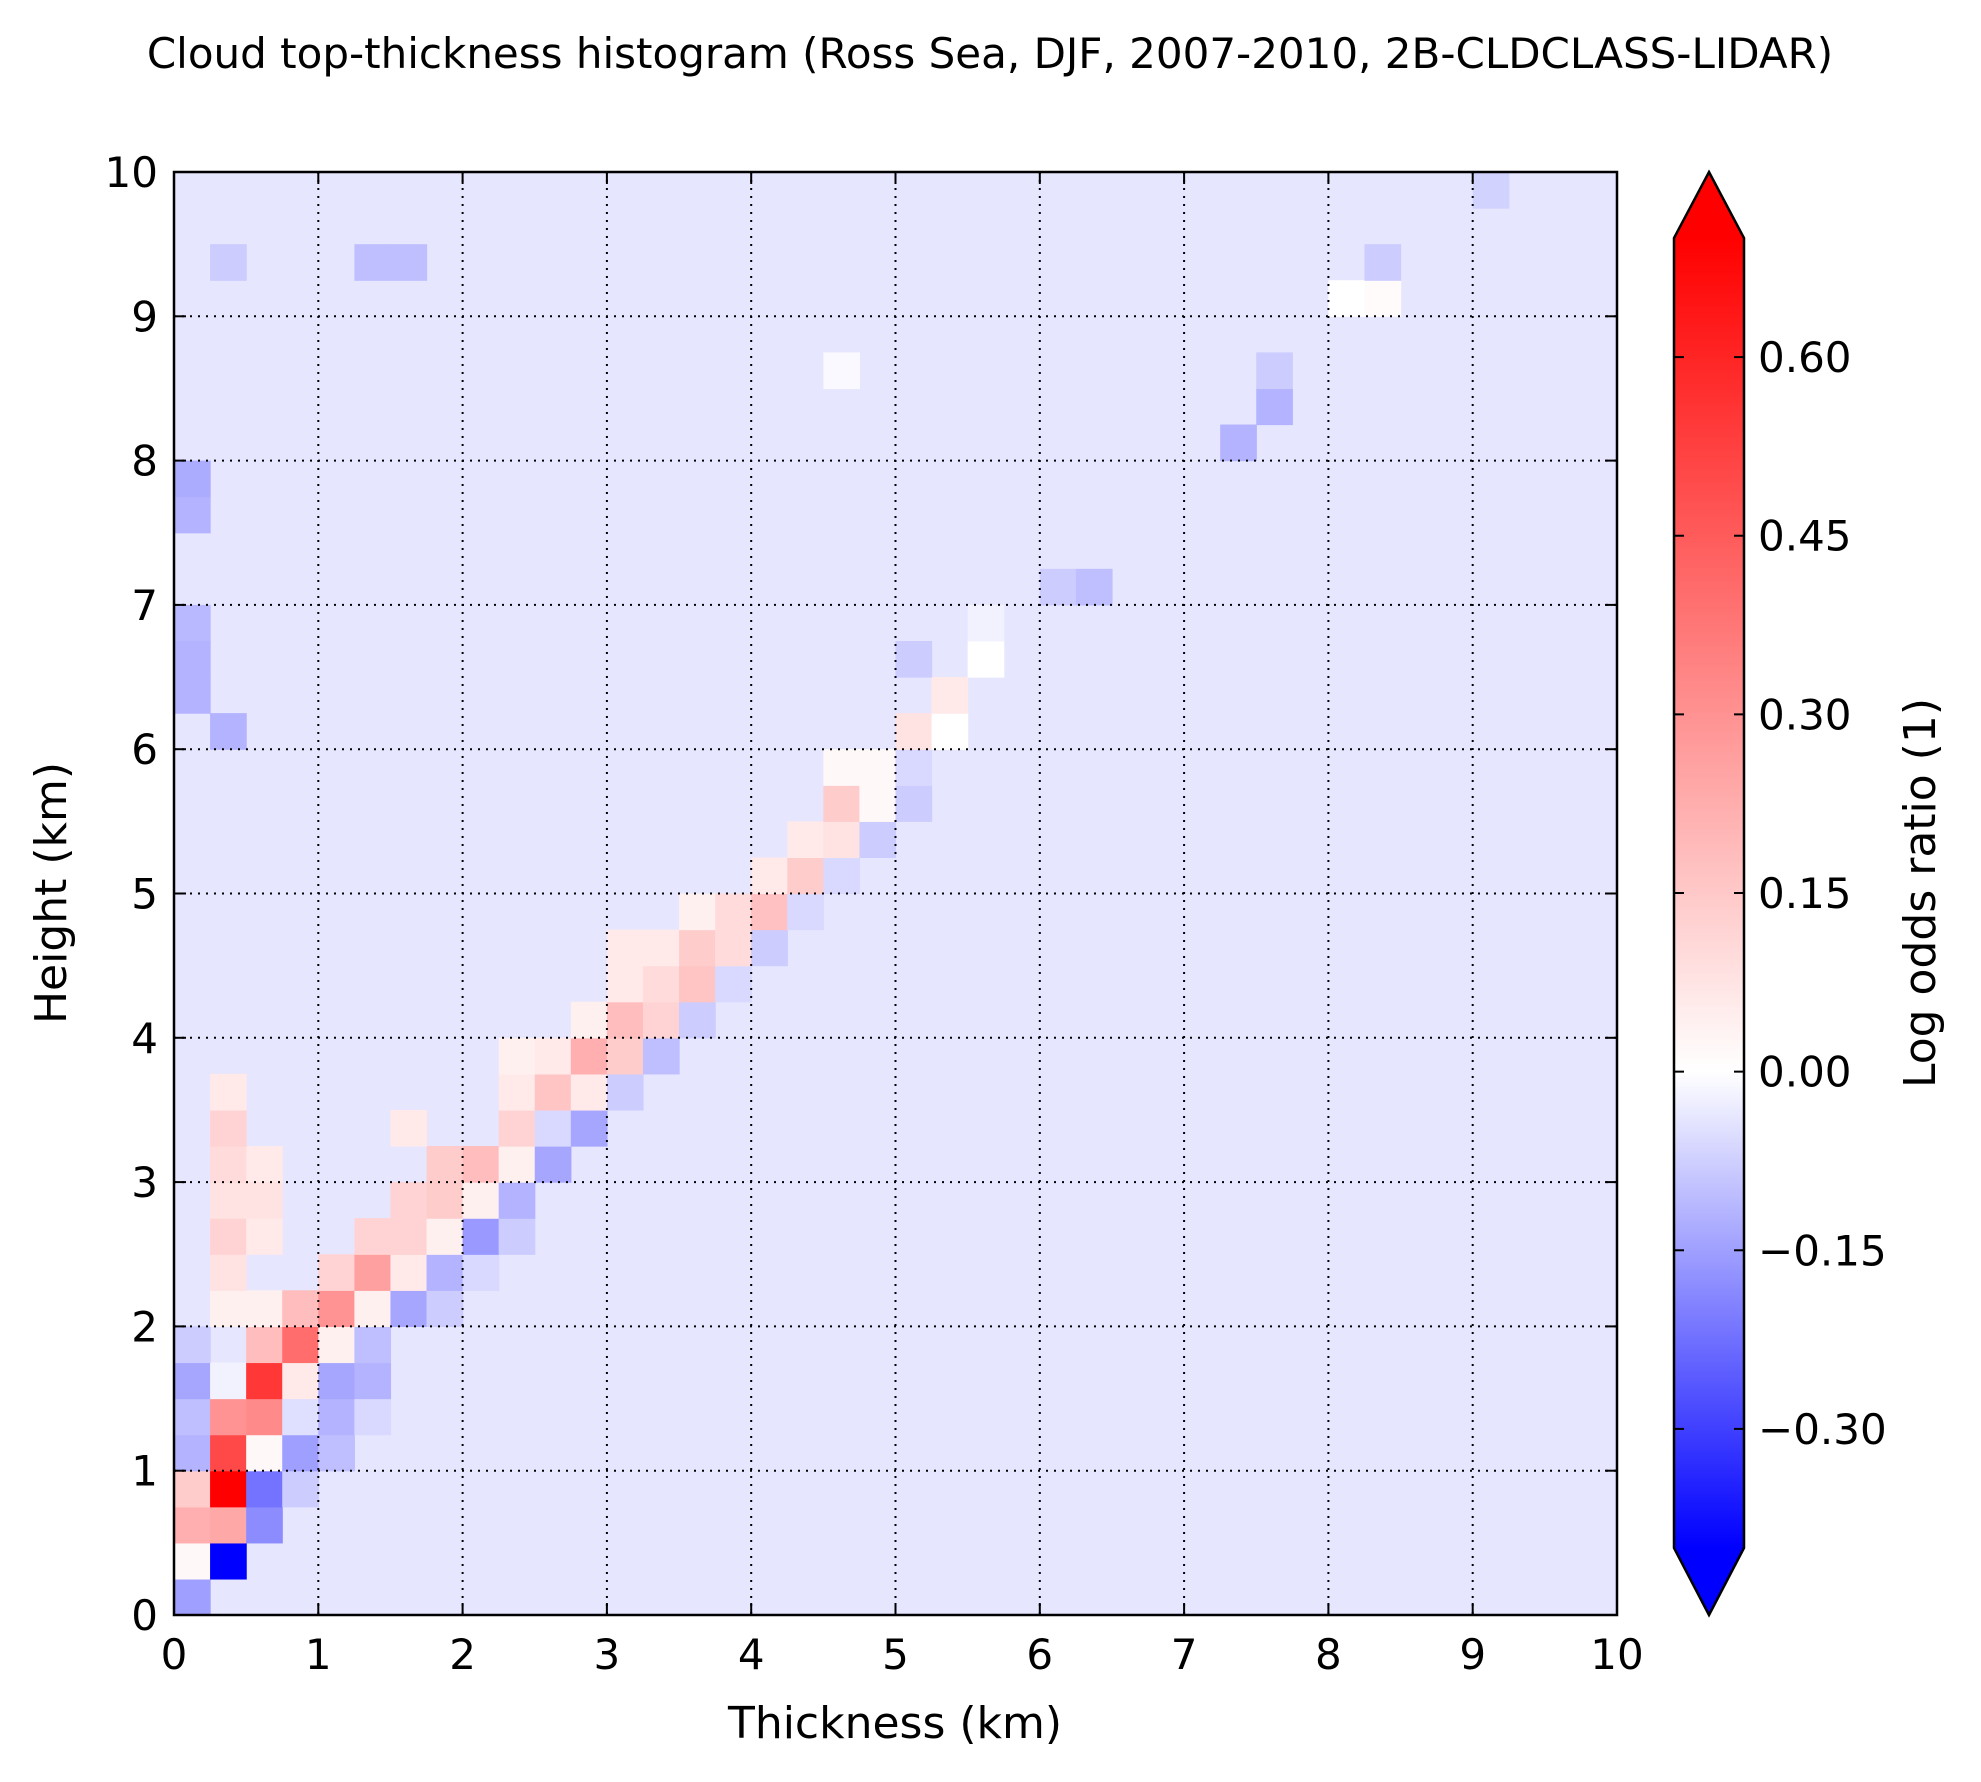 The height and width of the screenshot is (1782, 1981). Describe the element at coordinates (144, 1471) in the screenshot. I see `y-tick-label: 1` at that location.